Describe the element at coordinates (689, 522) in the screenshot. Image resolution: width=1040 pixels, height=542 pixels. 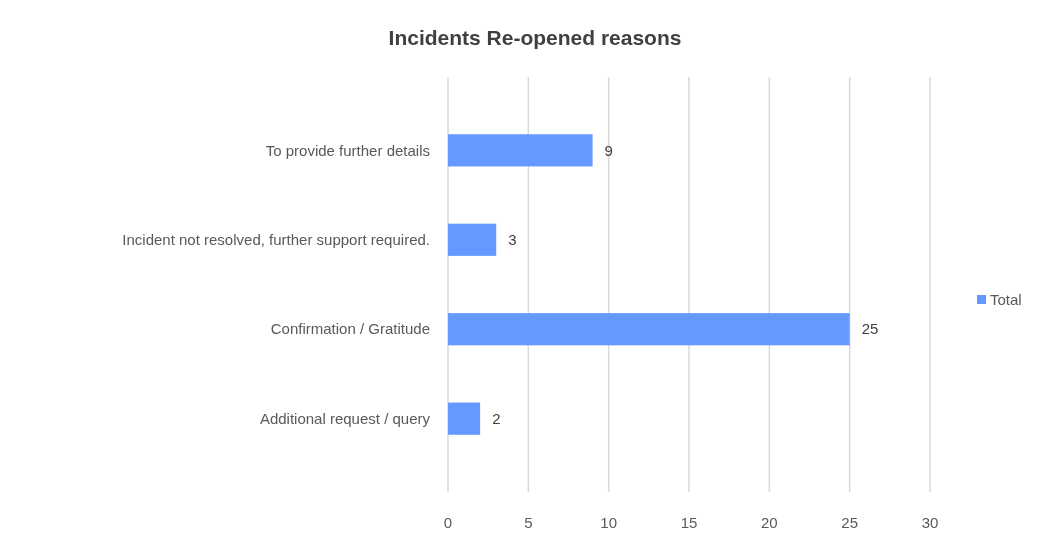
I see `x-tick-label: 15` at that location.